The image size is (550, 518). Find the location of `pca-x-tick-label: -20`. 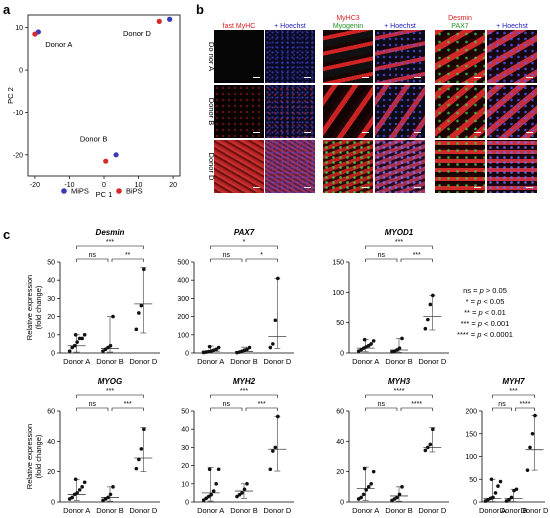

pca-x-tick-label: -20 is located at coordinates (35, 185).